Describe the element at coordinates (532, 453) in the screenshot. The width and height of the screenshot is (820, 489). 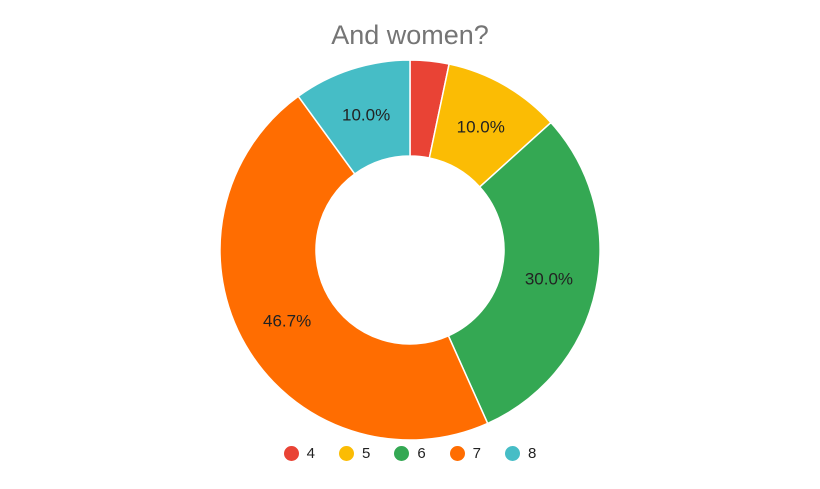
I see `legend-label-8: 8` at that location.